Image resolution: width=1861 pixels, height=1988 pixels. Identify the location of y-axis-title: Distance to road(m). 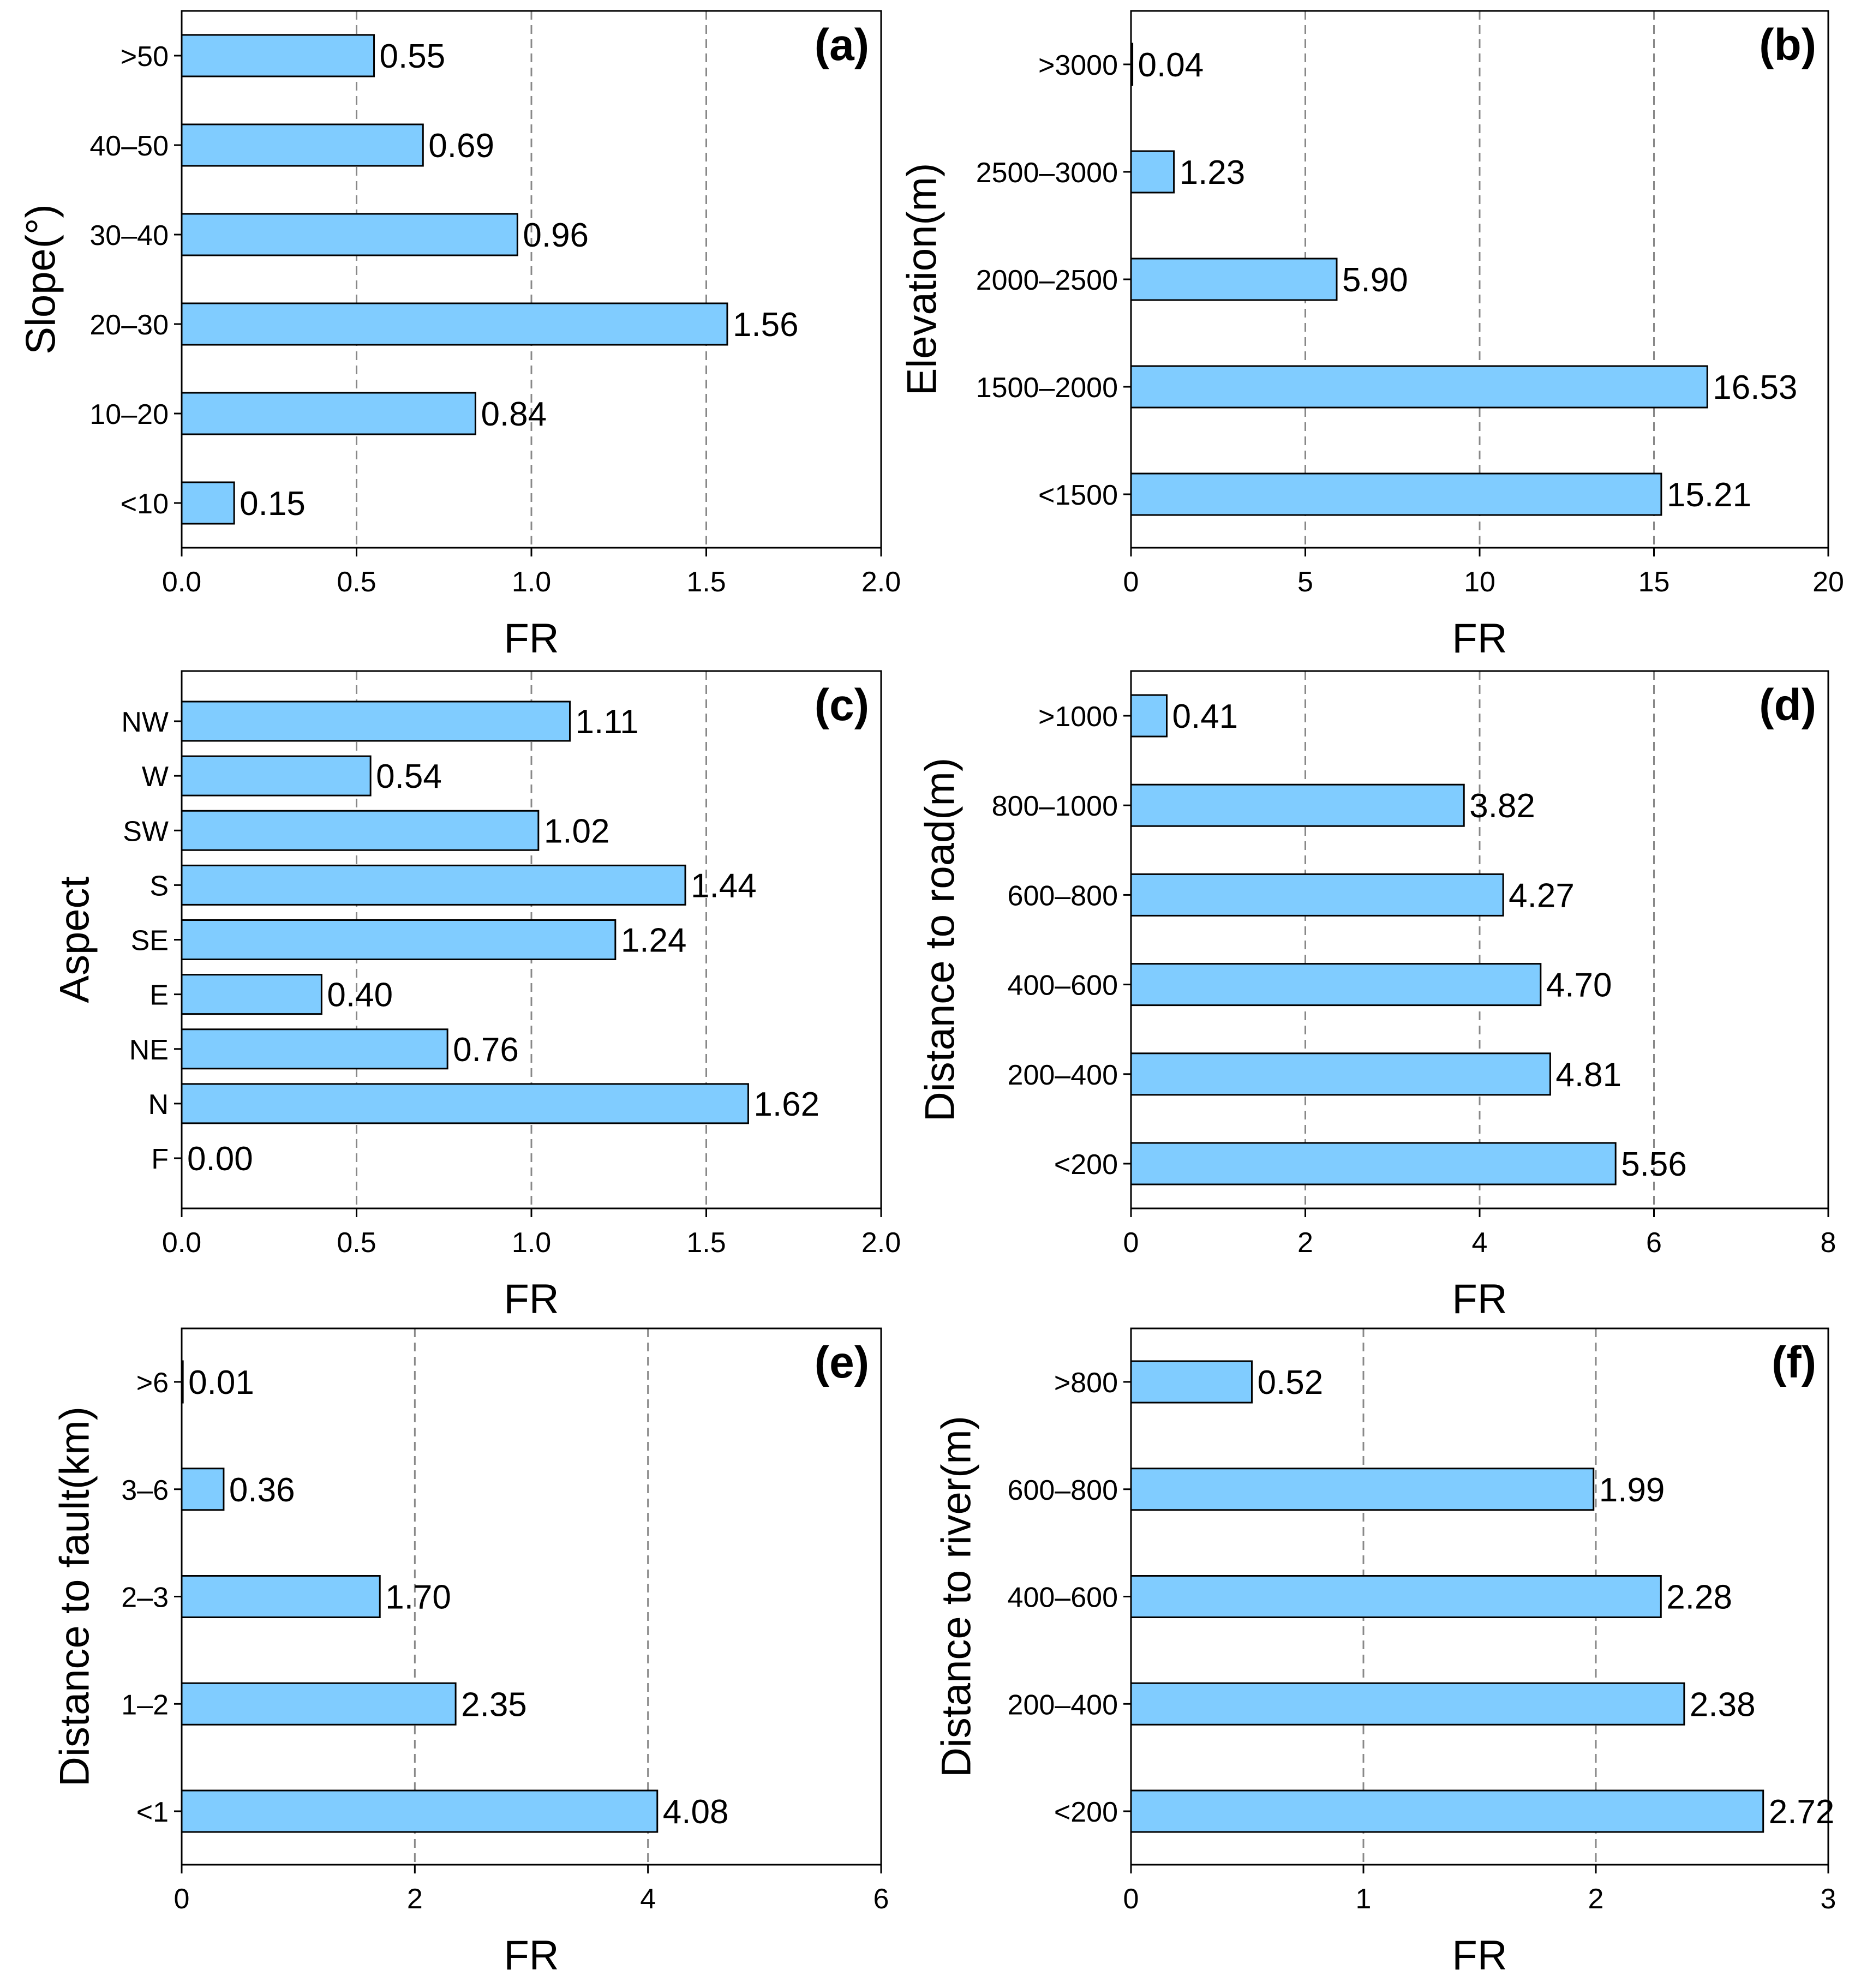
(940, 940).